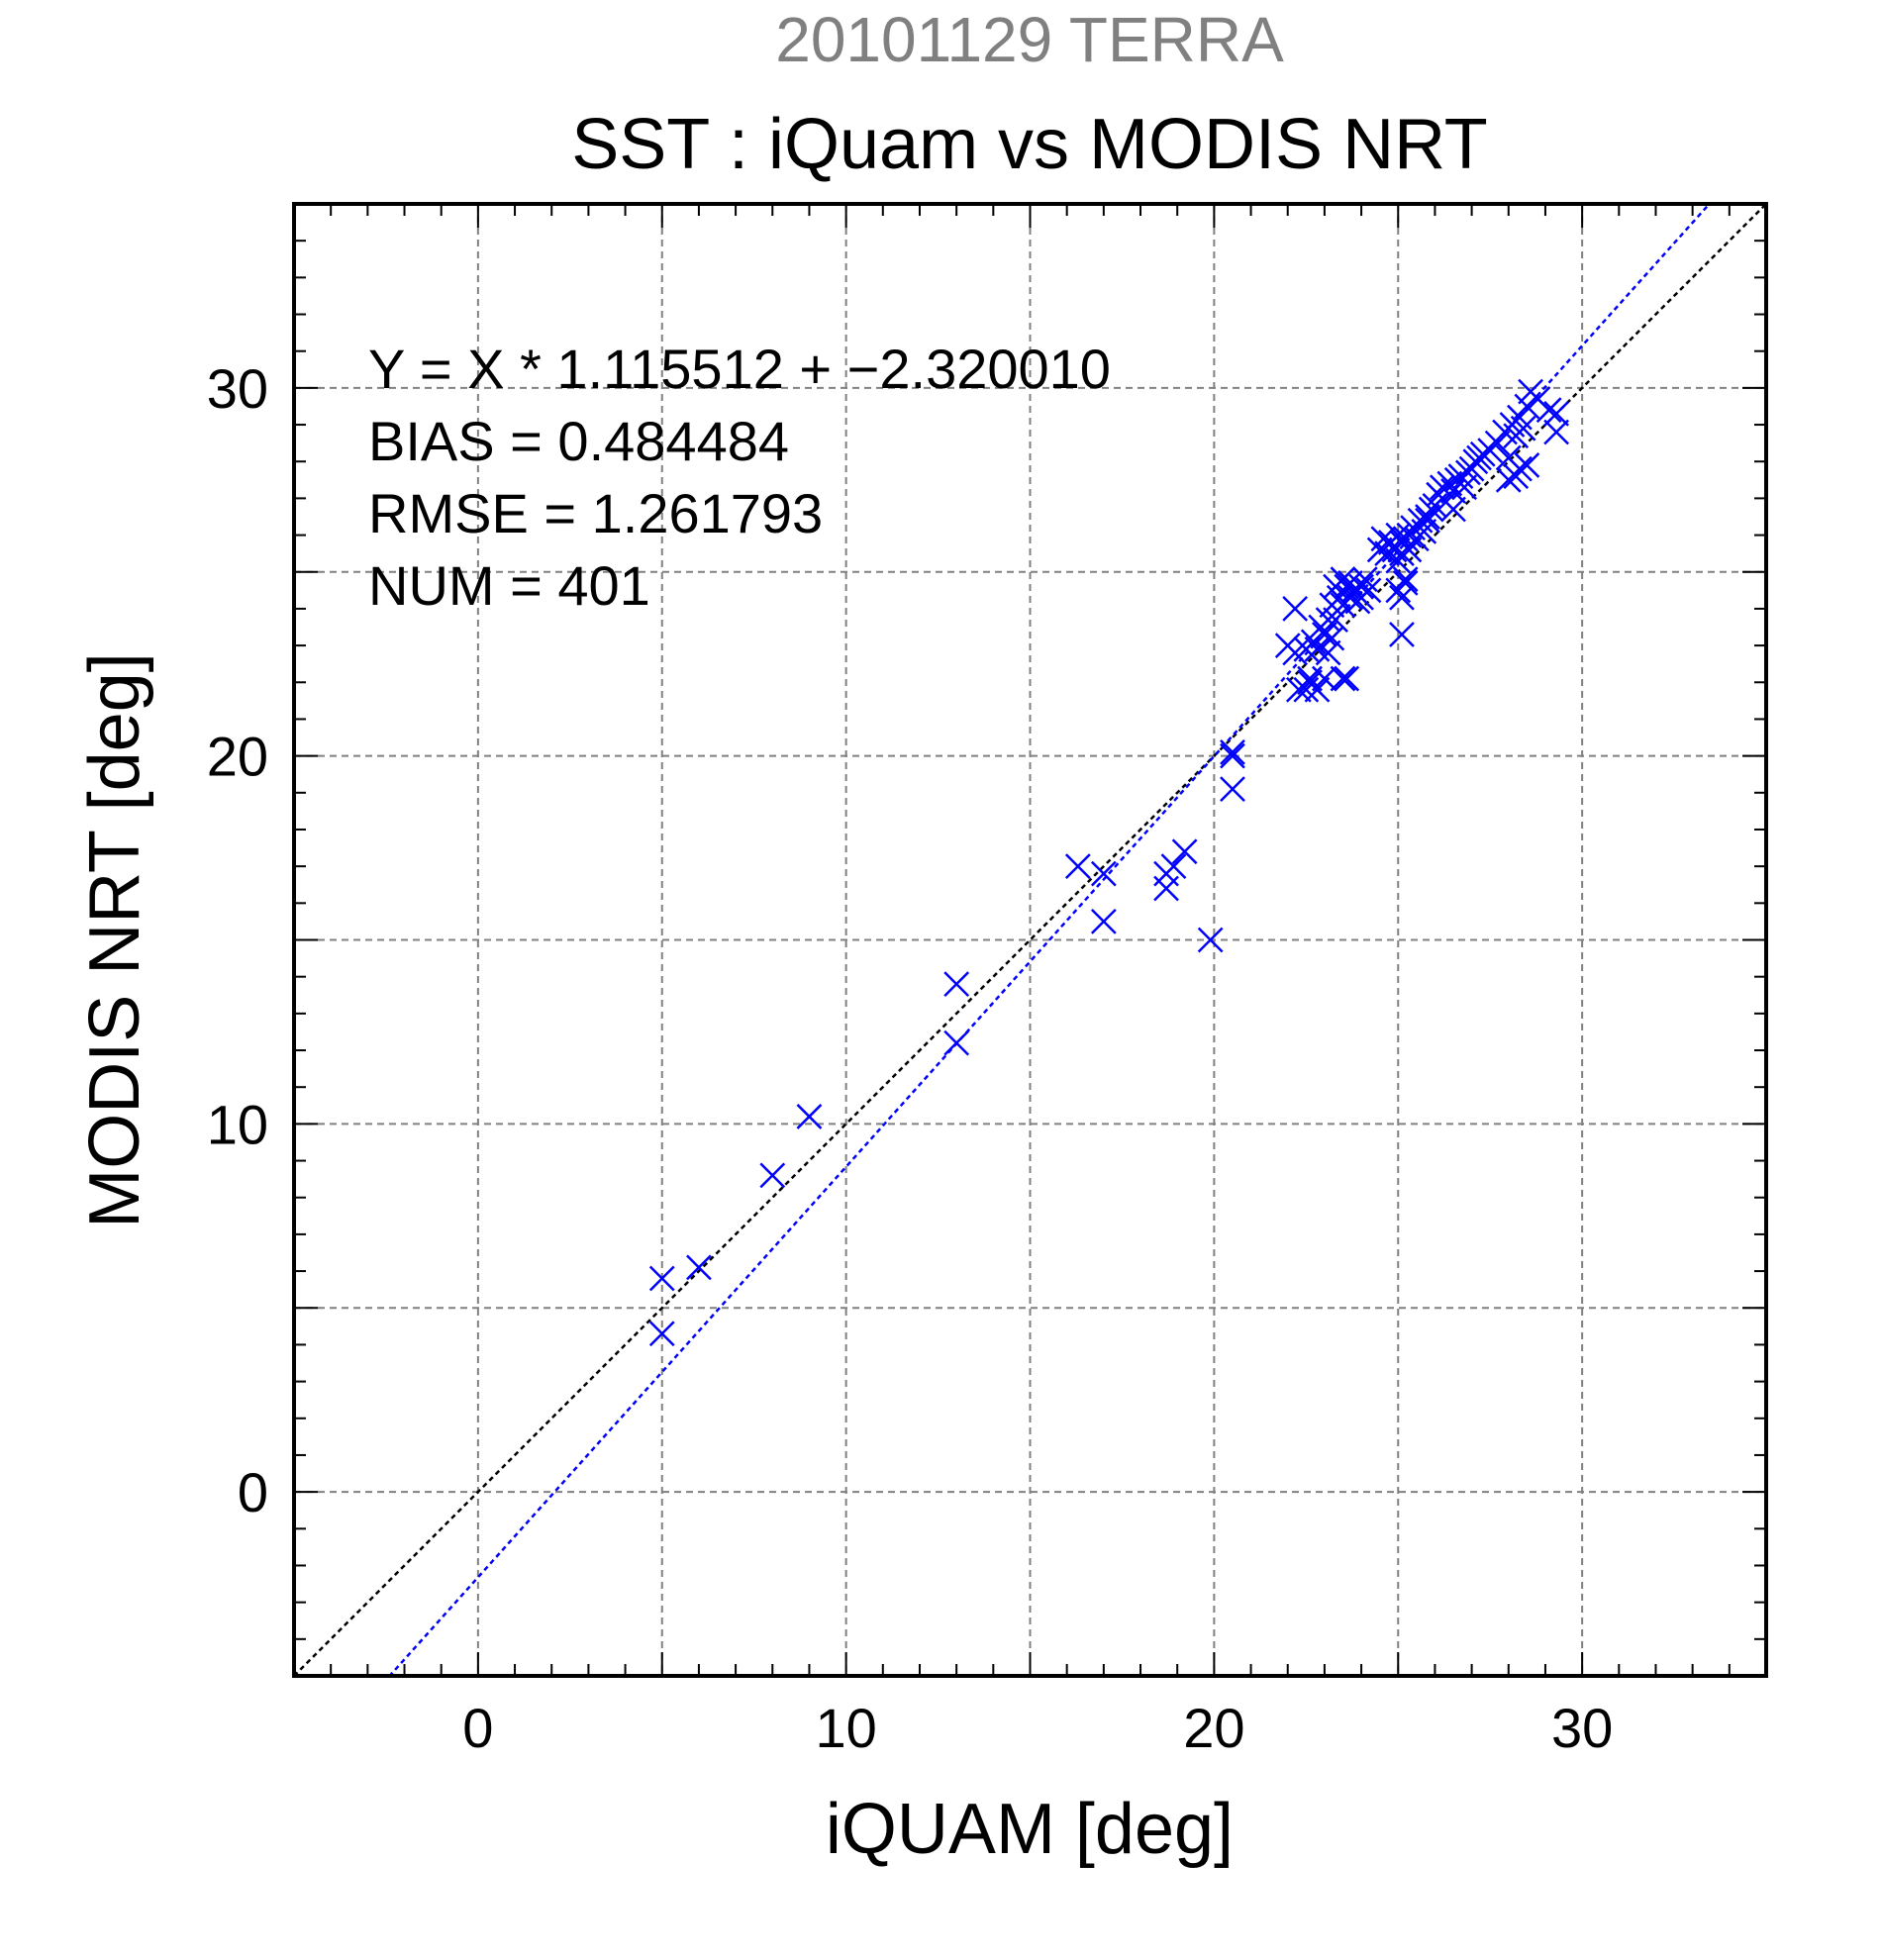 This screenshot has height=1960, width=1881. Describe the element at coordinates (845, 1728) in the screenshot. I see `x-tick-label: 10` at that location.